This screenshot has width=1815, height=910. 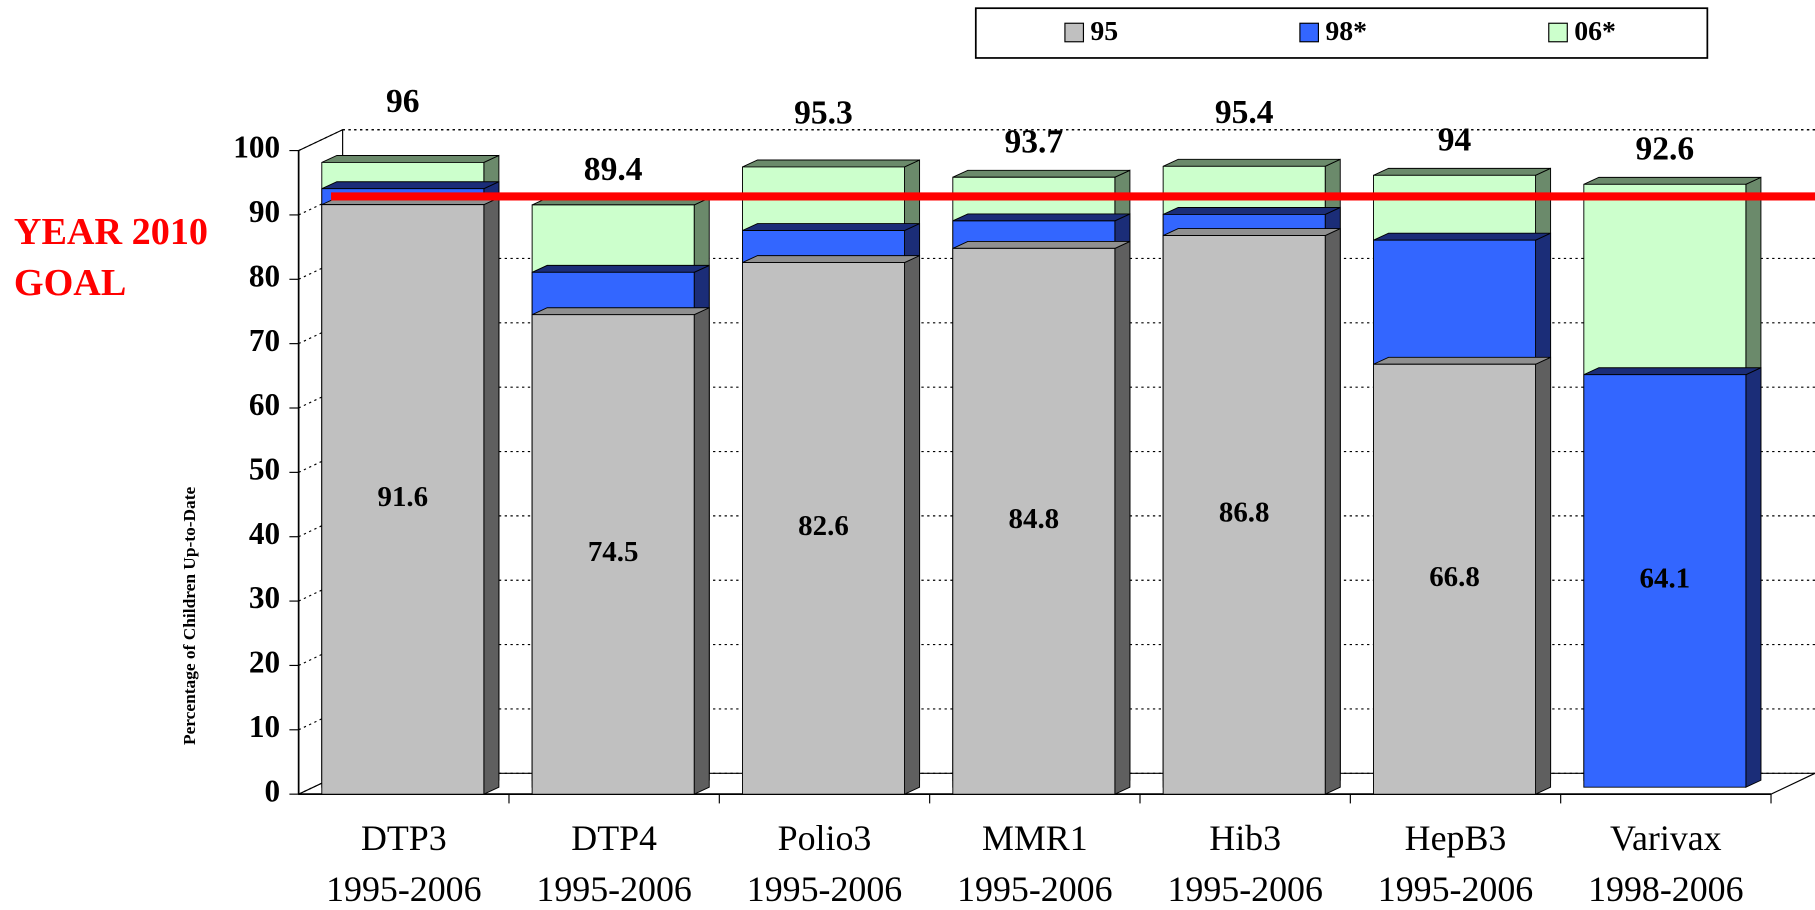 What do you see at coordinates (1033, 142) in the screenshot?
I see `data-label: 93.7` at bounding box center [1033, 142].